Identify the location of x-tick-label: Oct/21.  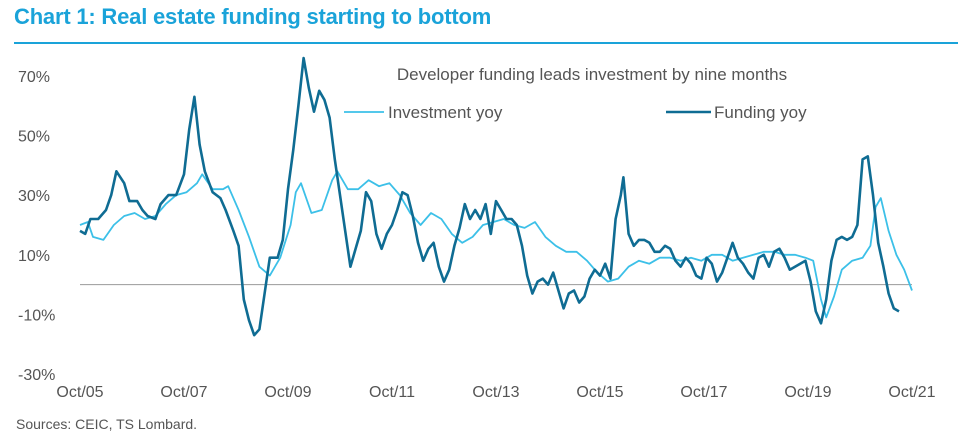
(911, 392).